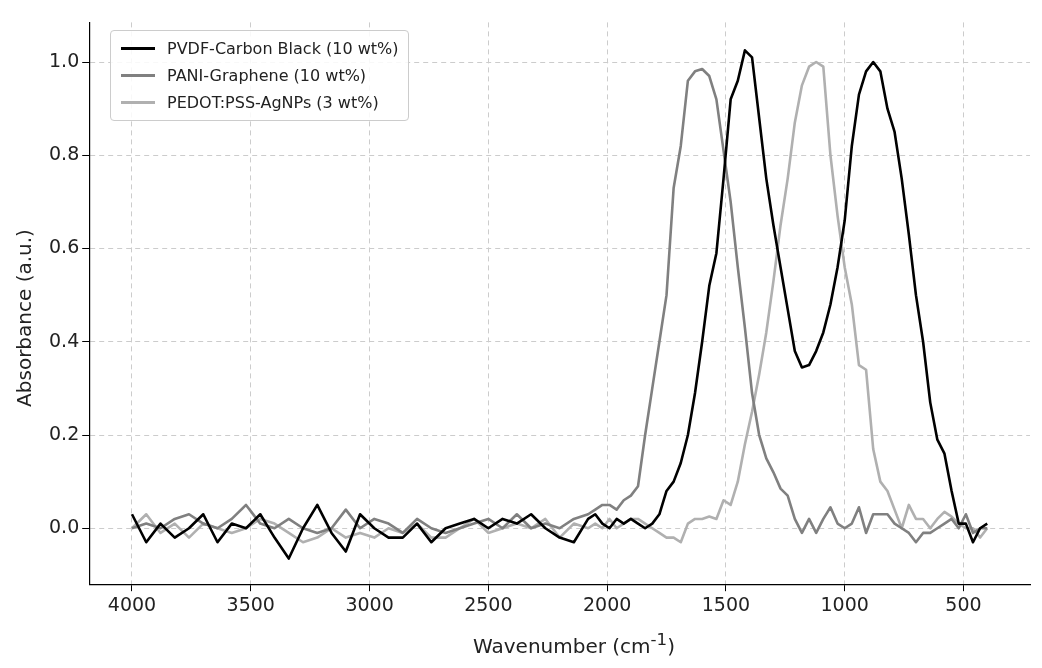 Image resolution: width=1042 pixels, height=668 pixels. What do you see at coordinates (24, 318) in the screenshot?
I see `y-axis-title: Absorbance (a.u.)` at bounding box center [24, 318].